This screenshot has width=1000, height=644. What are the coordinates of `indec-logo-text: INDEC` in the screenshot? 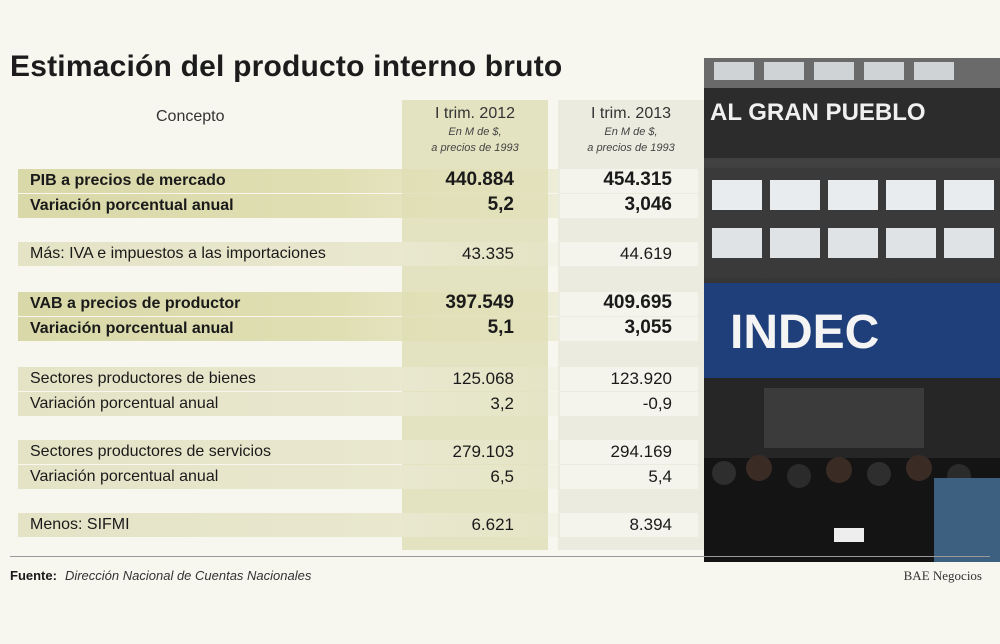 It's located at (804, 332).